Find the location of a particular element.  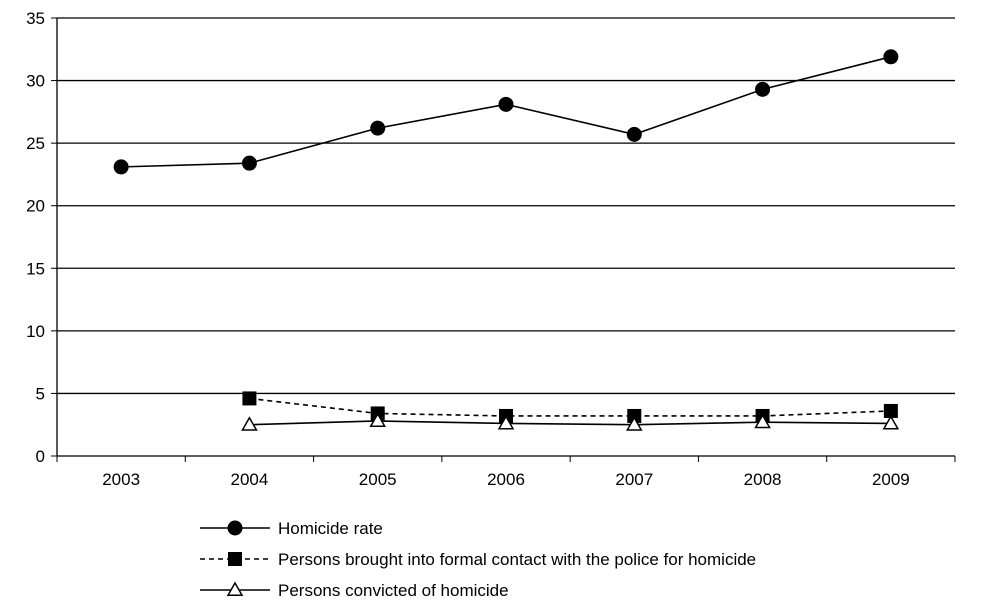

y-tick-label: 35 is located at coordinates (35, 18).